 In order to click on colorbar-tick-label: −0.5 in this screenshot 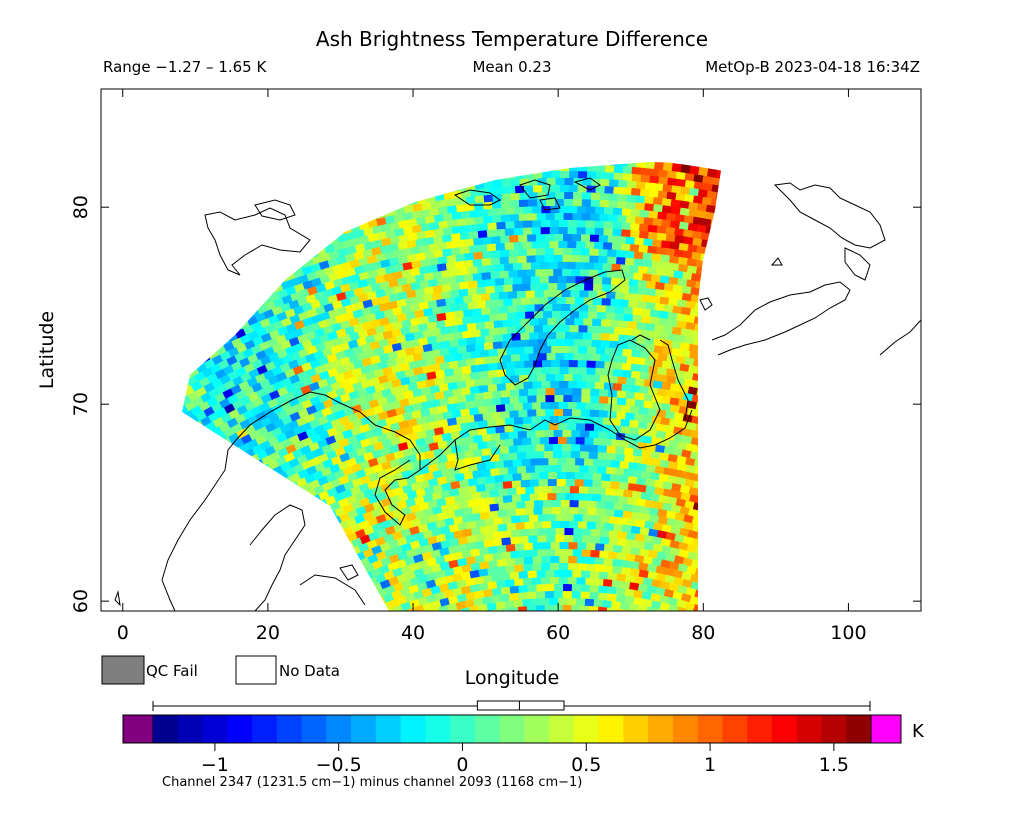, I will do `click(339, 765)`.